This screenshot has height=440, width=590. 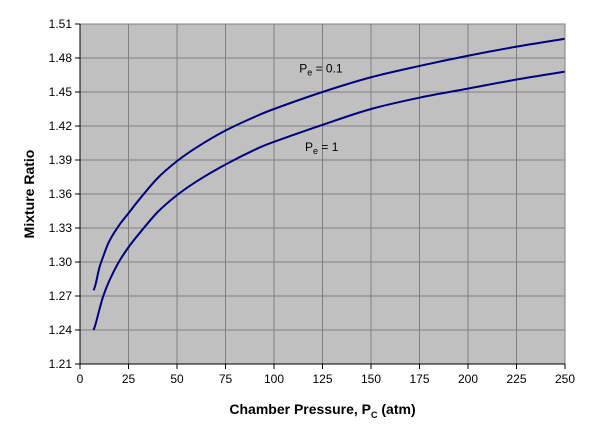 I want to click on y-tick-label: 1.21, so click(x=61, y=364).